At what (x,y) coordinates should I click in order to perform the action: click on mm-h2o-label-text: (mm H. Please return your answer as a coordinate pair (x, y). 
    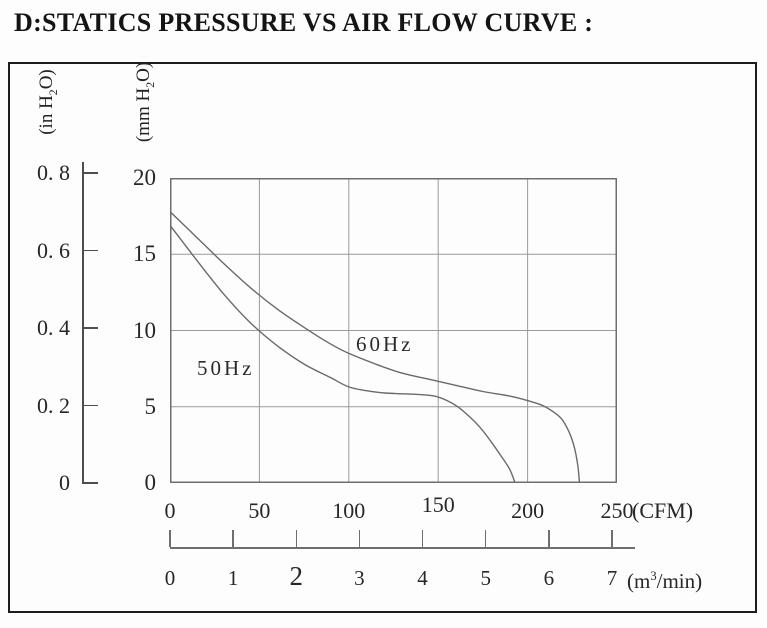
    Looking at the image, I should click on (143, 115).